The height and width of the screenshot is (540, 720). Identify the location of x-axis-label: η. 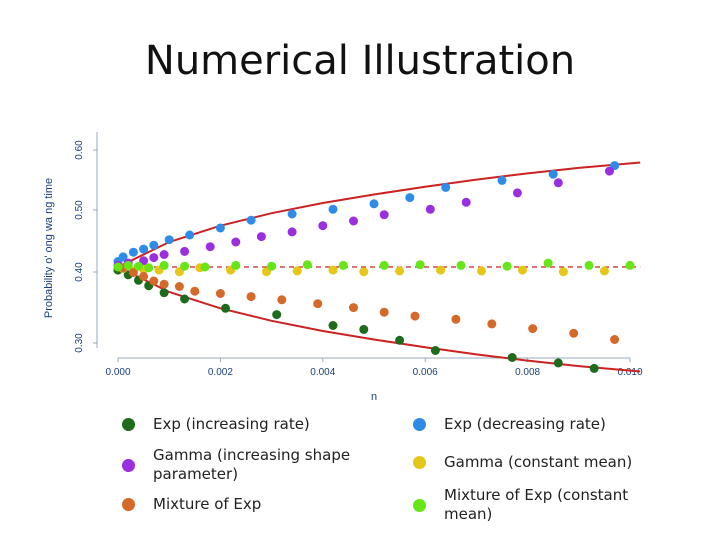
(374, 395).